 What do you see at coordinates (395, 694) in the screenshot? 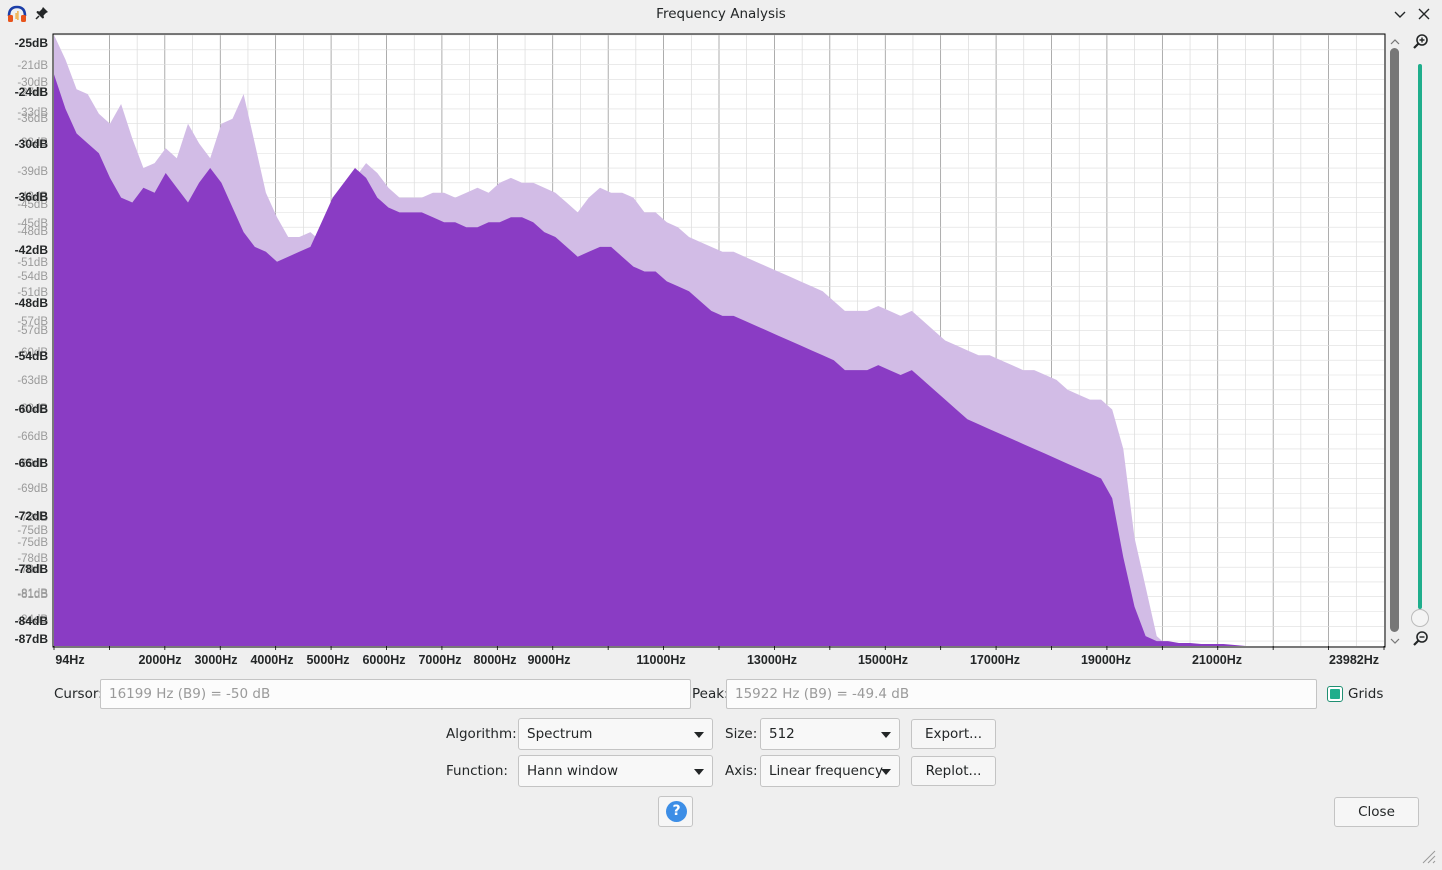
I see `cursor-field: 16199 Hz (B9) = -50 dB` at bounding box center [395, 694].